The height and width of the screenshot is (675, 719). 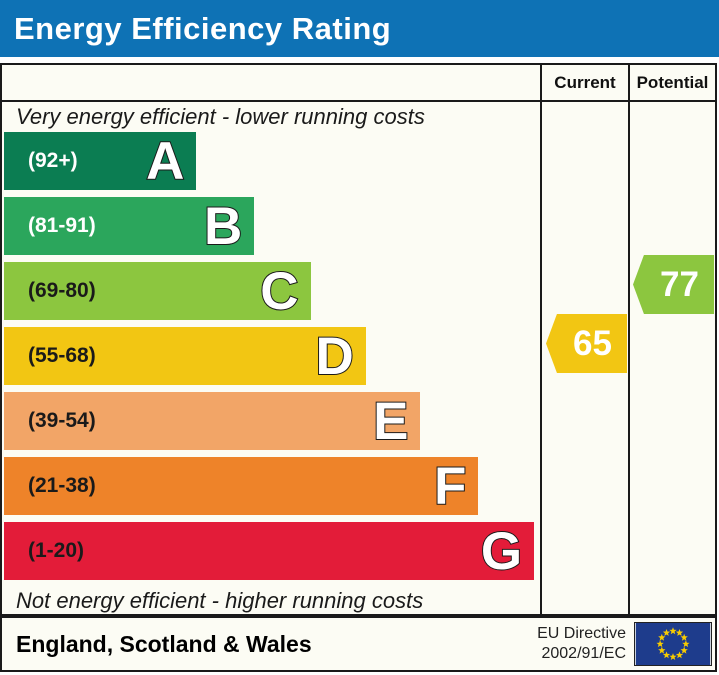 I want to click on band-bar-c: (69-80) C, so click(x=157, y=291).